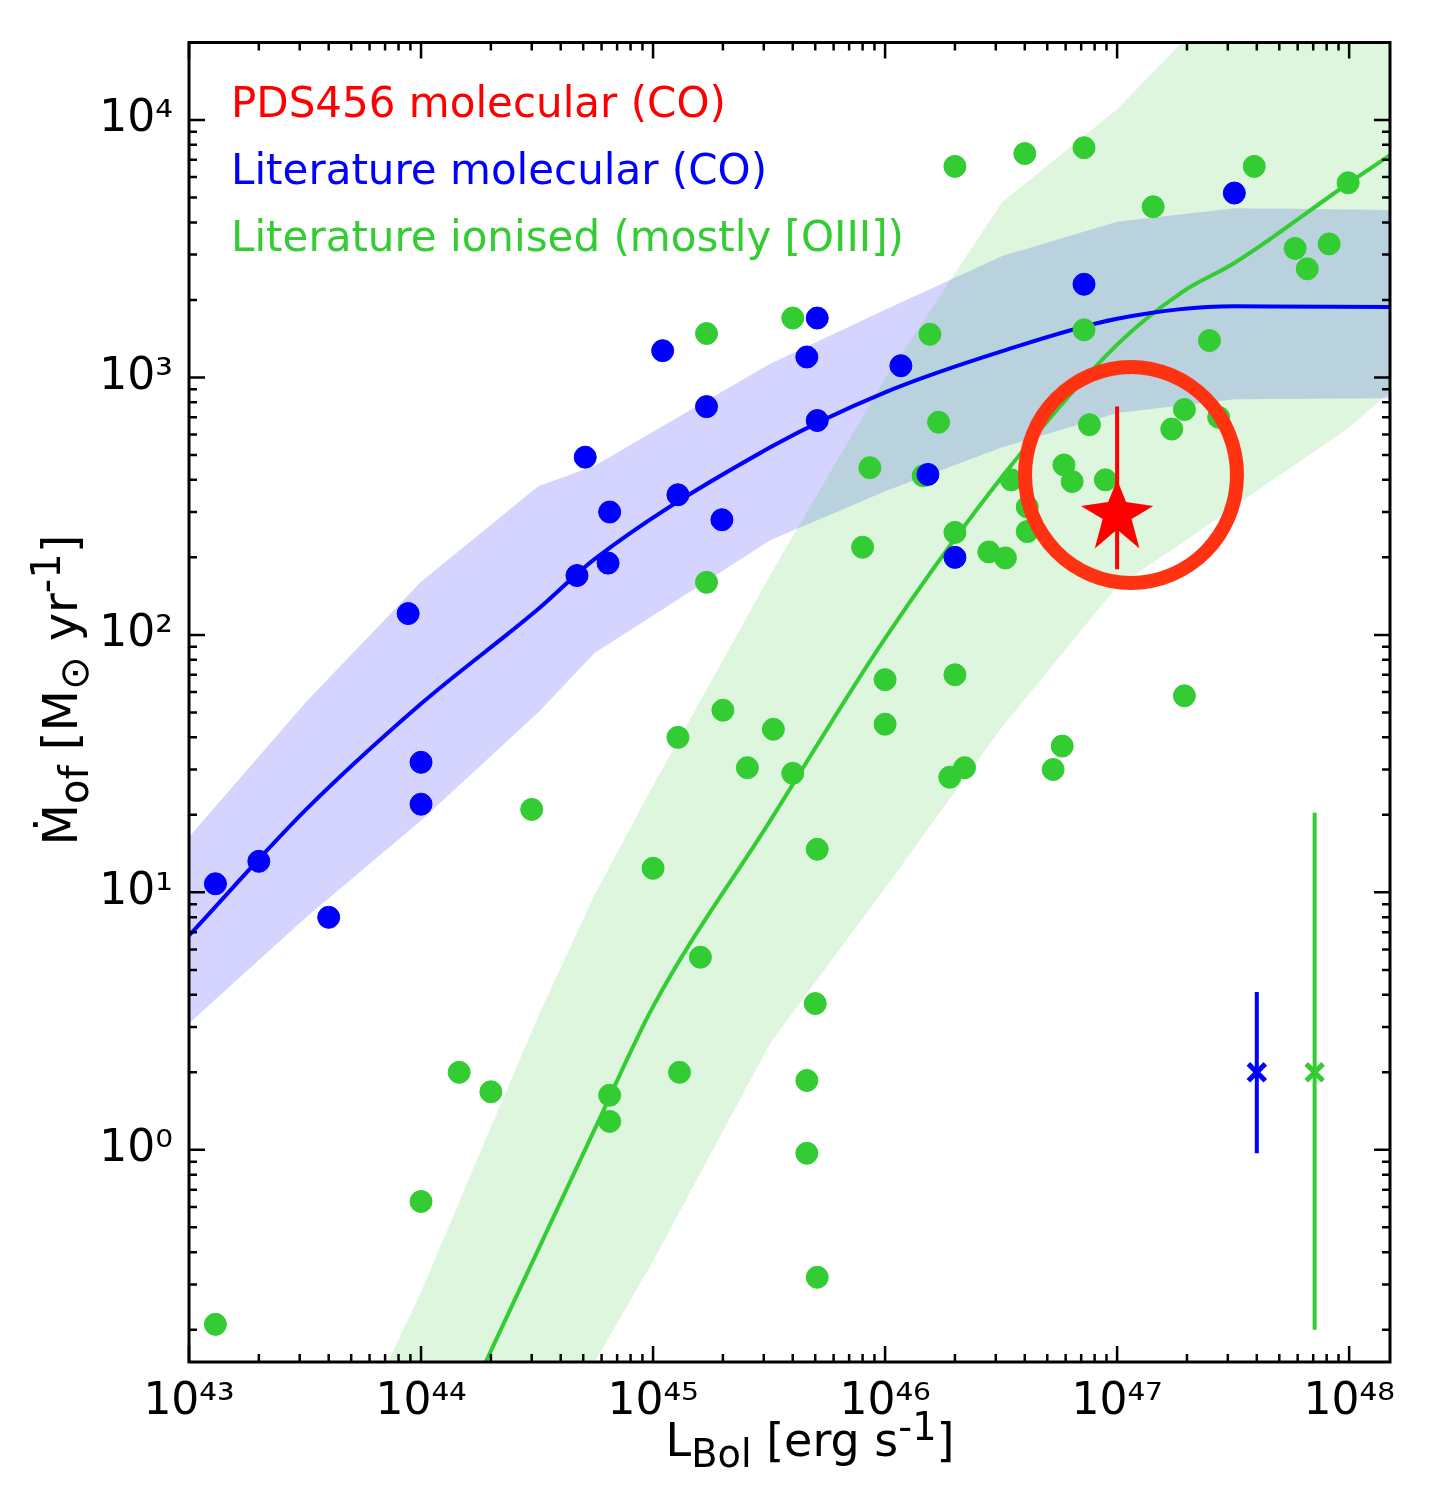  I want to click on series-label: Literature ionised (mostly [OIII]), so click(567, 237).